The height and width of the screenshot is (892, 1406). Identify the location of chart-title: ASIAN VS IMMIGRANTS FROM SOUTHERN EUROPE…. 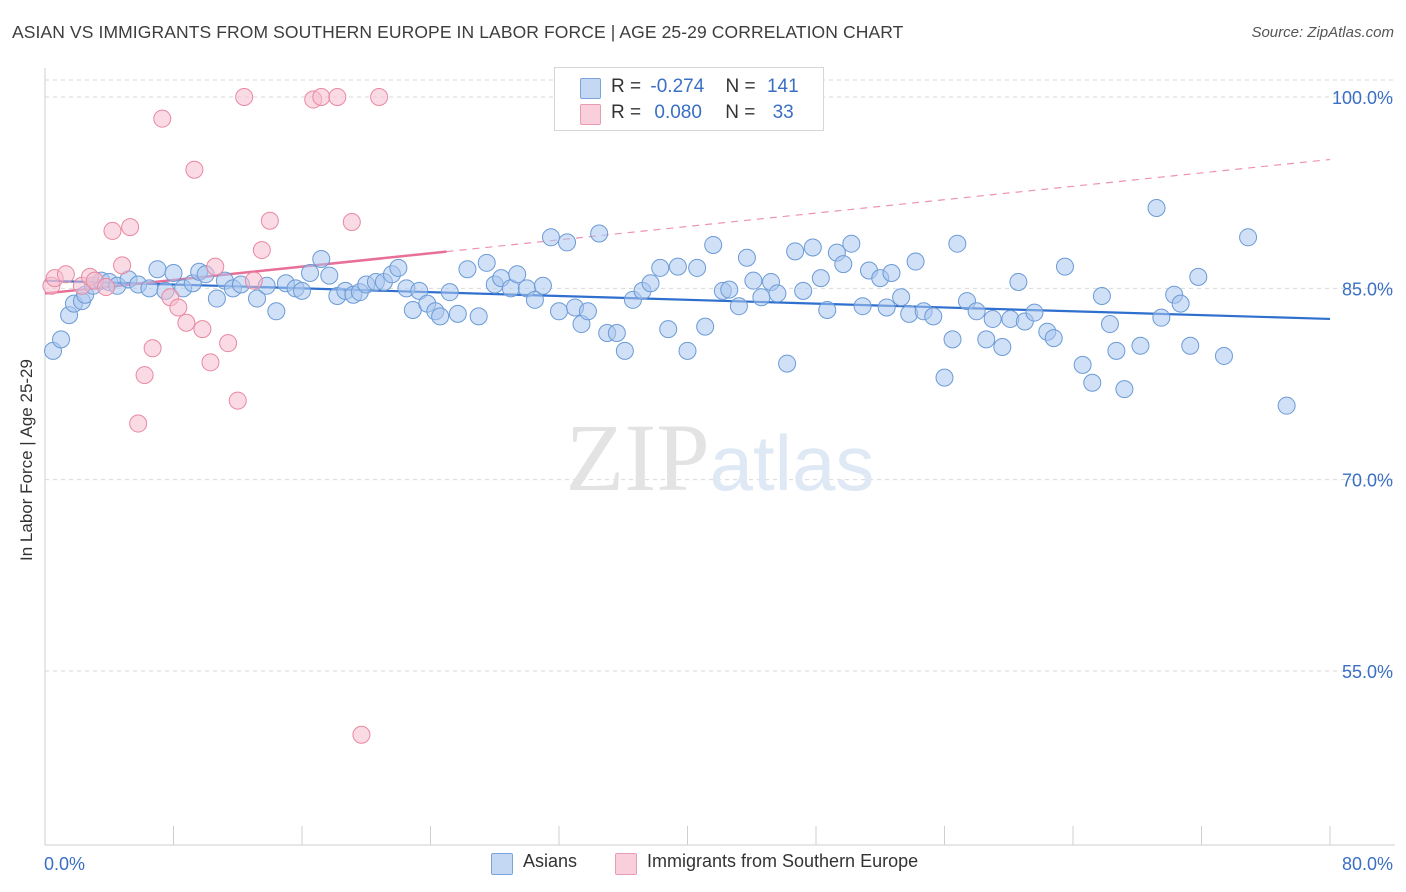
(458, 32).